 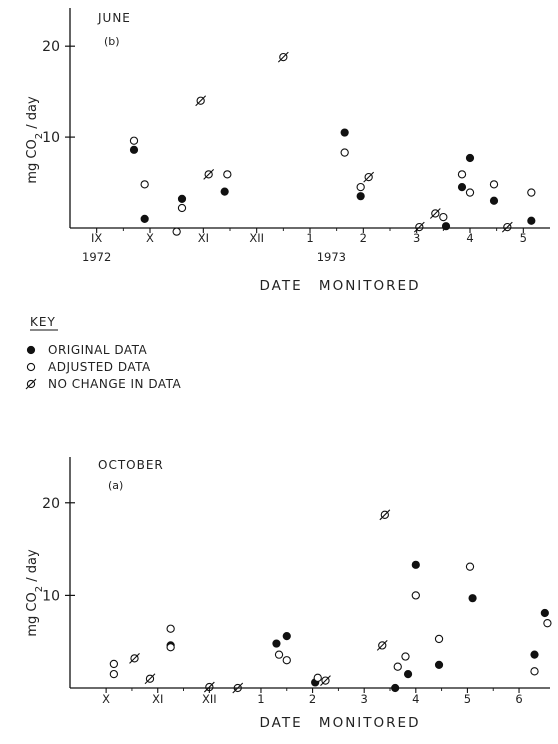 I want to click on series-open, so click(x=330, y=622).